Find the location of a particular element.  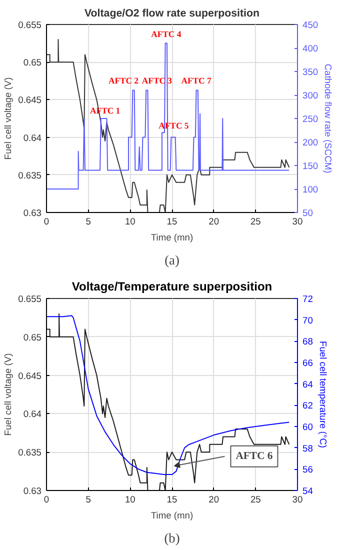

y2-tick-label: 60 is located at coordinates (307, 427).